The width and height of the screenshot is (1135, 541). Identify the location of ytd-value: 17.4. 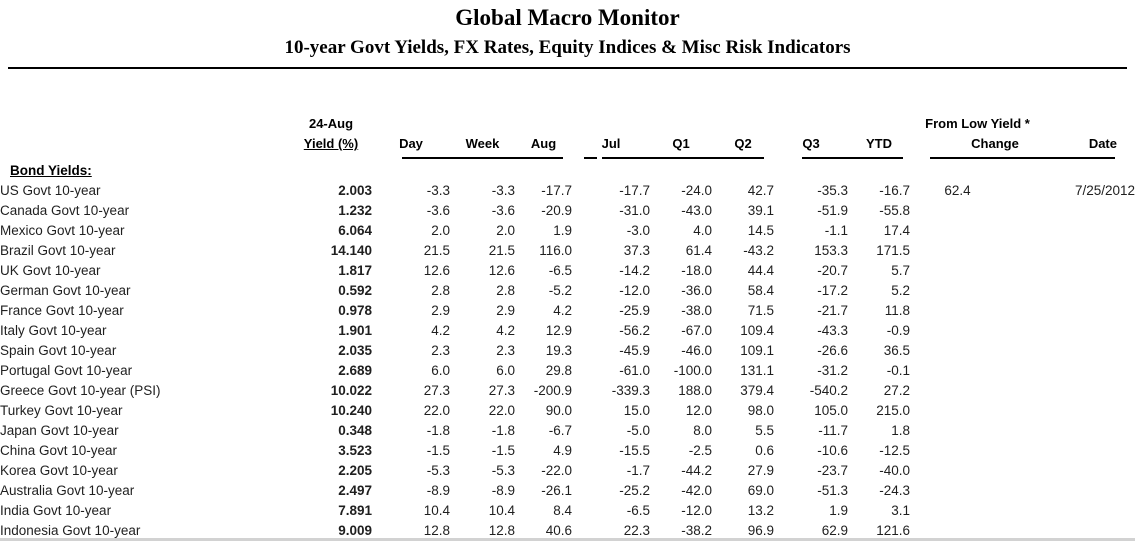
(896, 230).